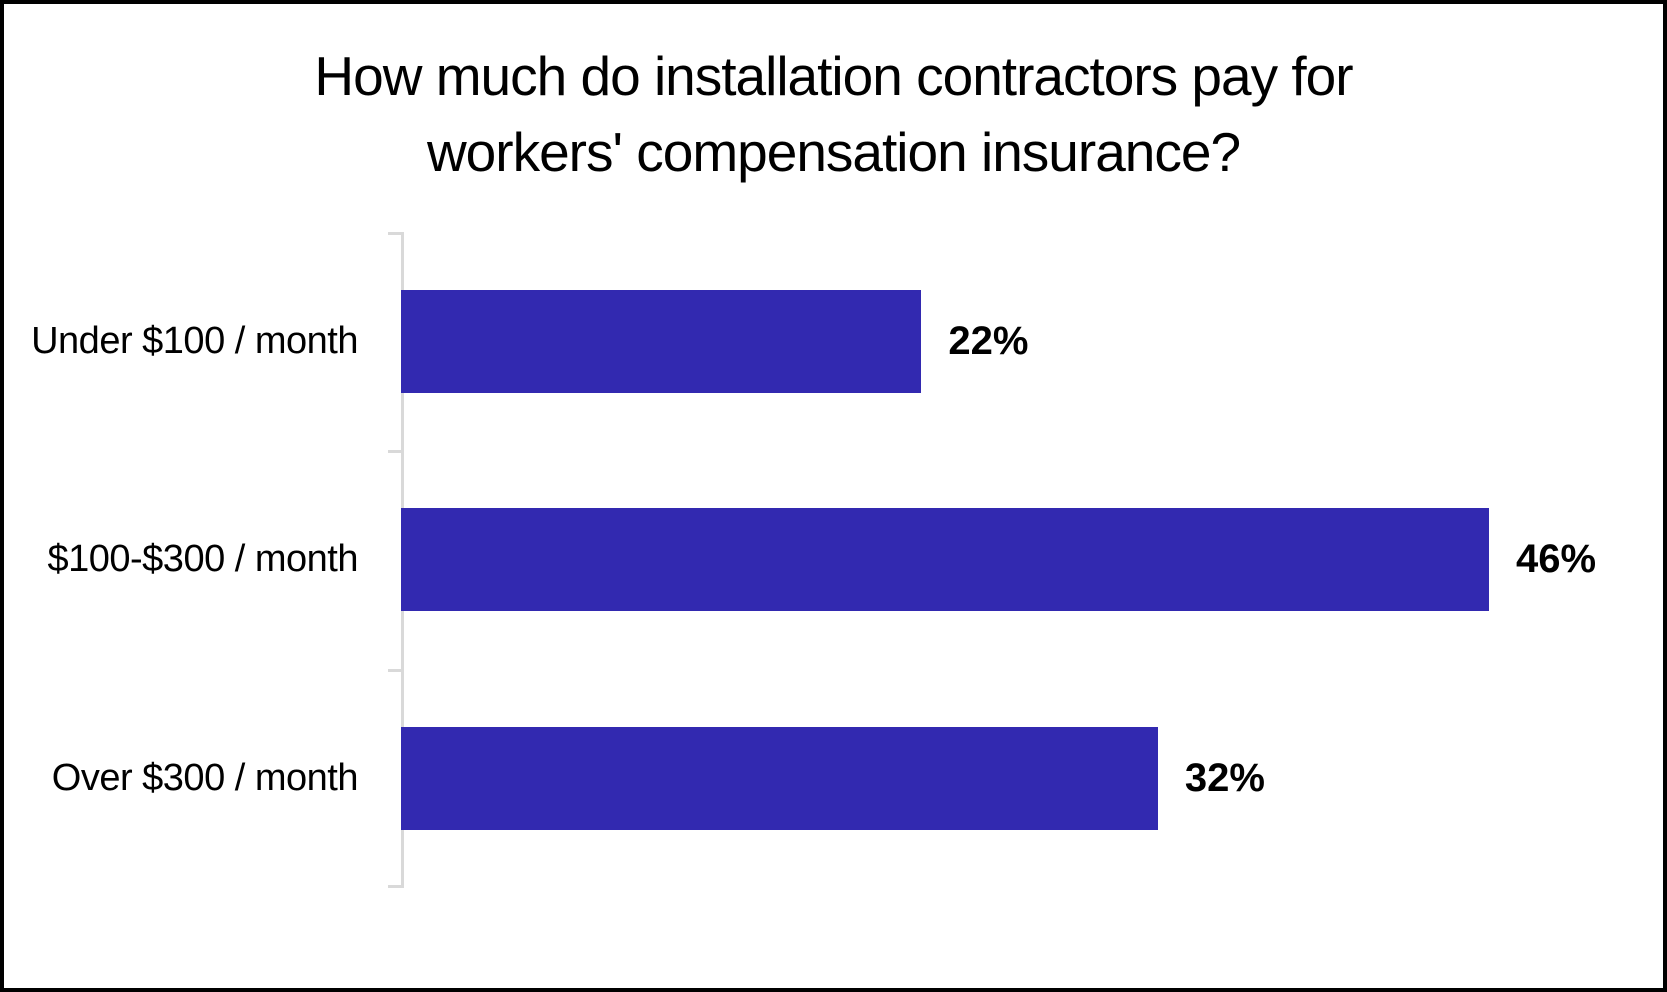  What do you see at coordinates (988, 340) in the screenshot?
I see `value-label: 22%` at bounding box center [988, 340].